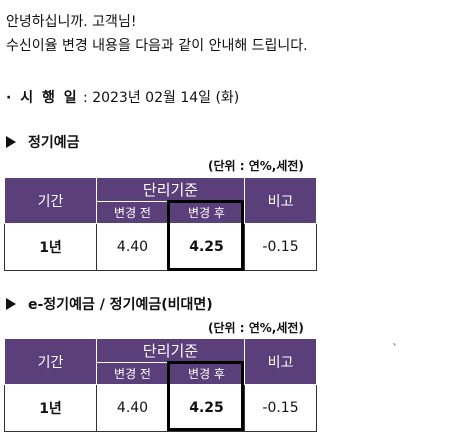 This screenshot has height=441, width=472. I want to click on cell-after: 4.25, so click(206, 408).